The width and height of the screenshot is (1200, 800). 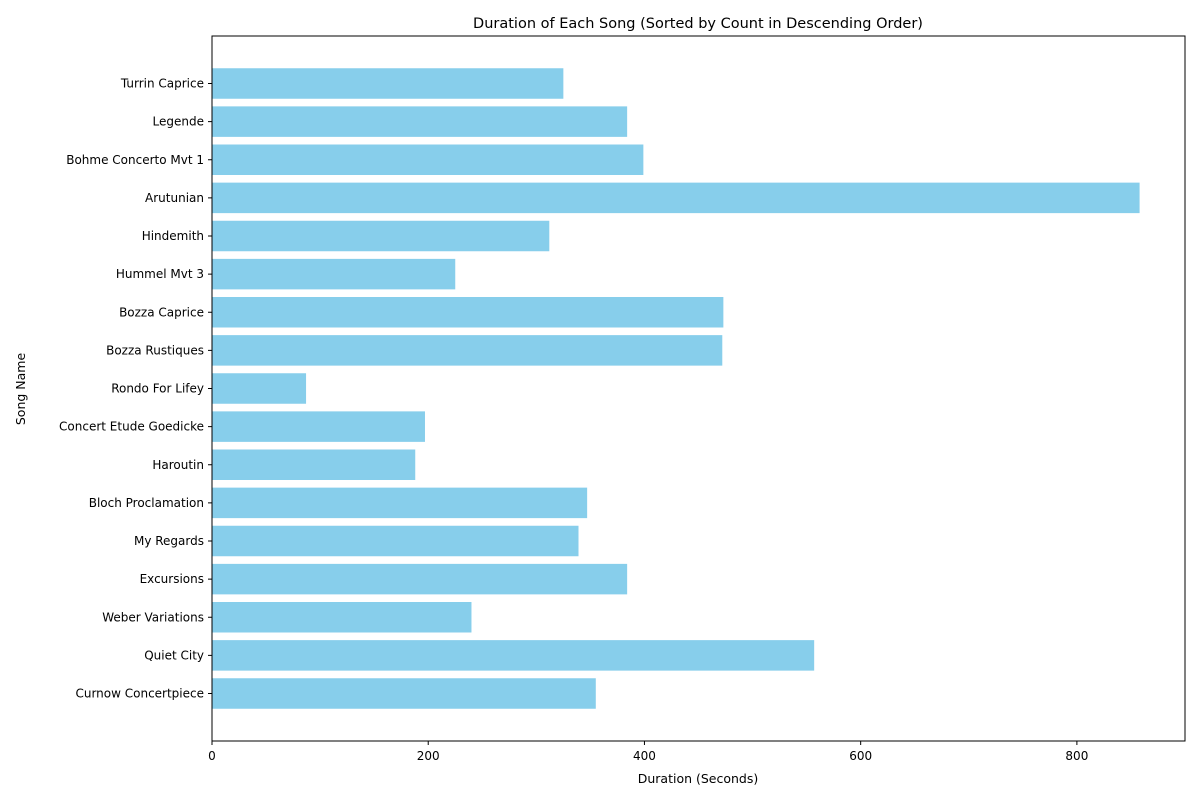 I want to click on y-tick-label: My Regards, so click(x=169, y=541).